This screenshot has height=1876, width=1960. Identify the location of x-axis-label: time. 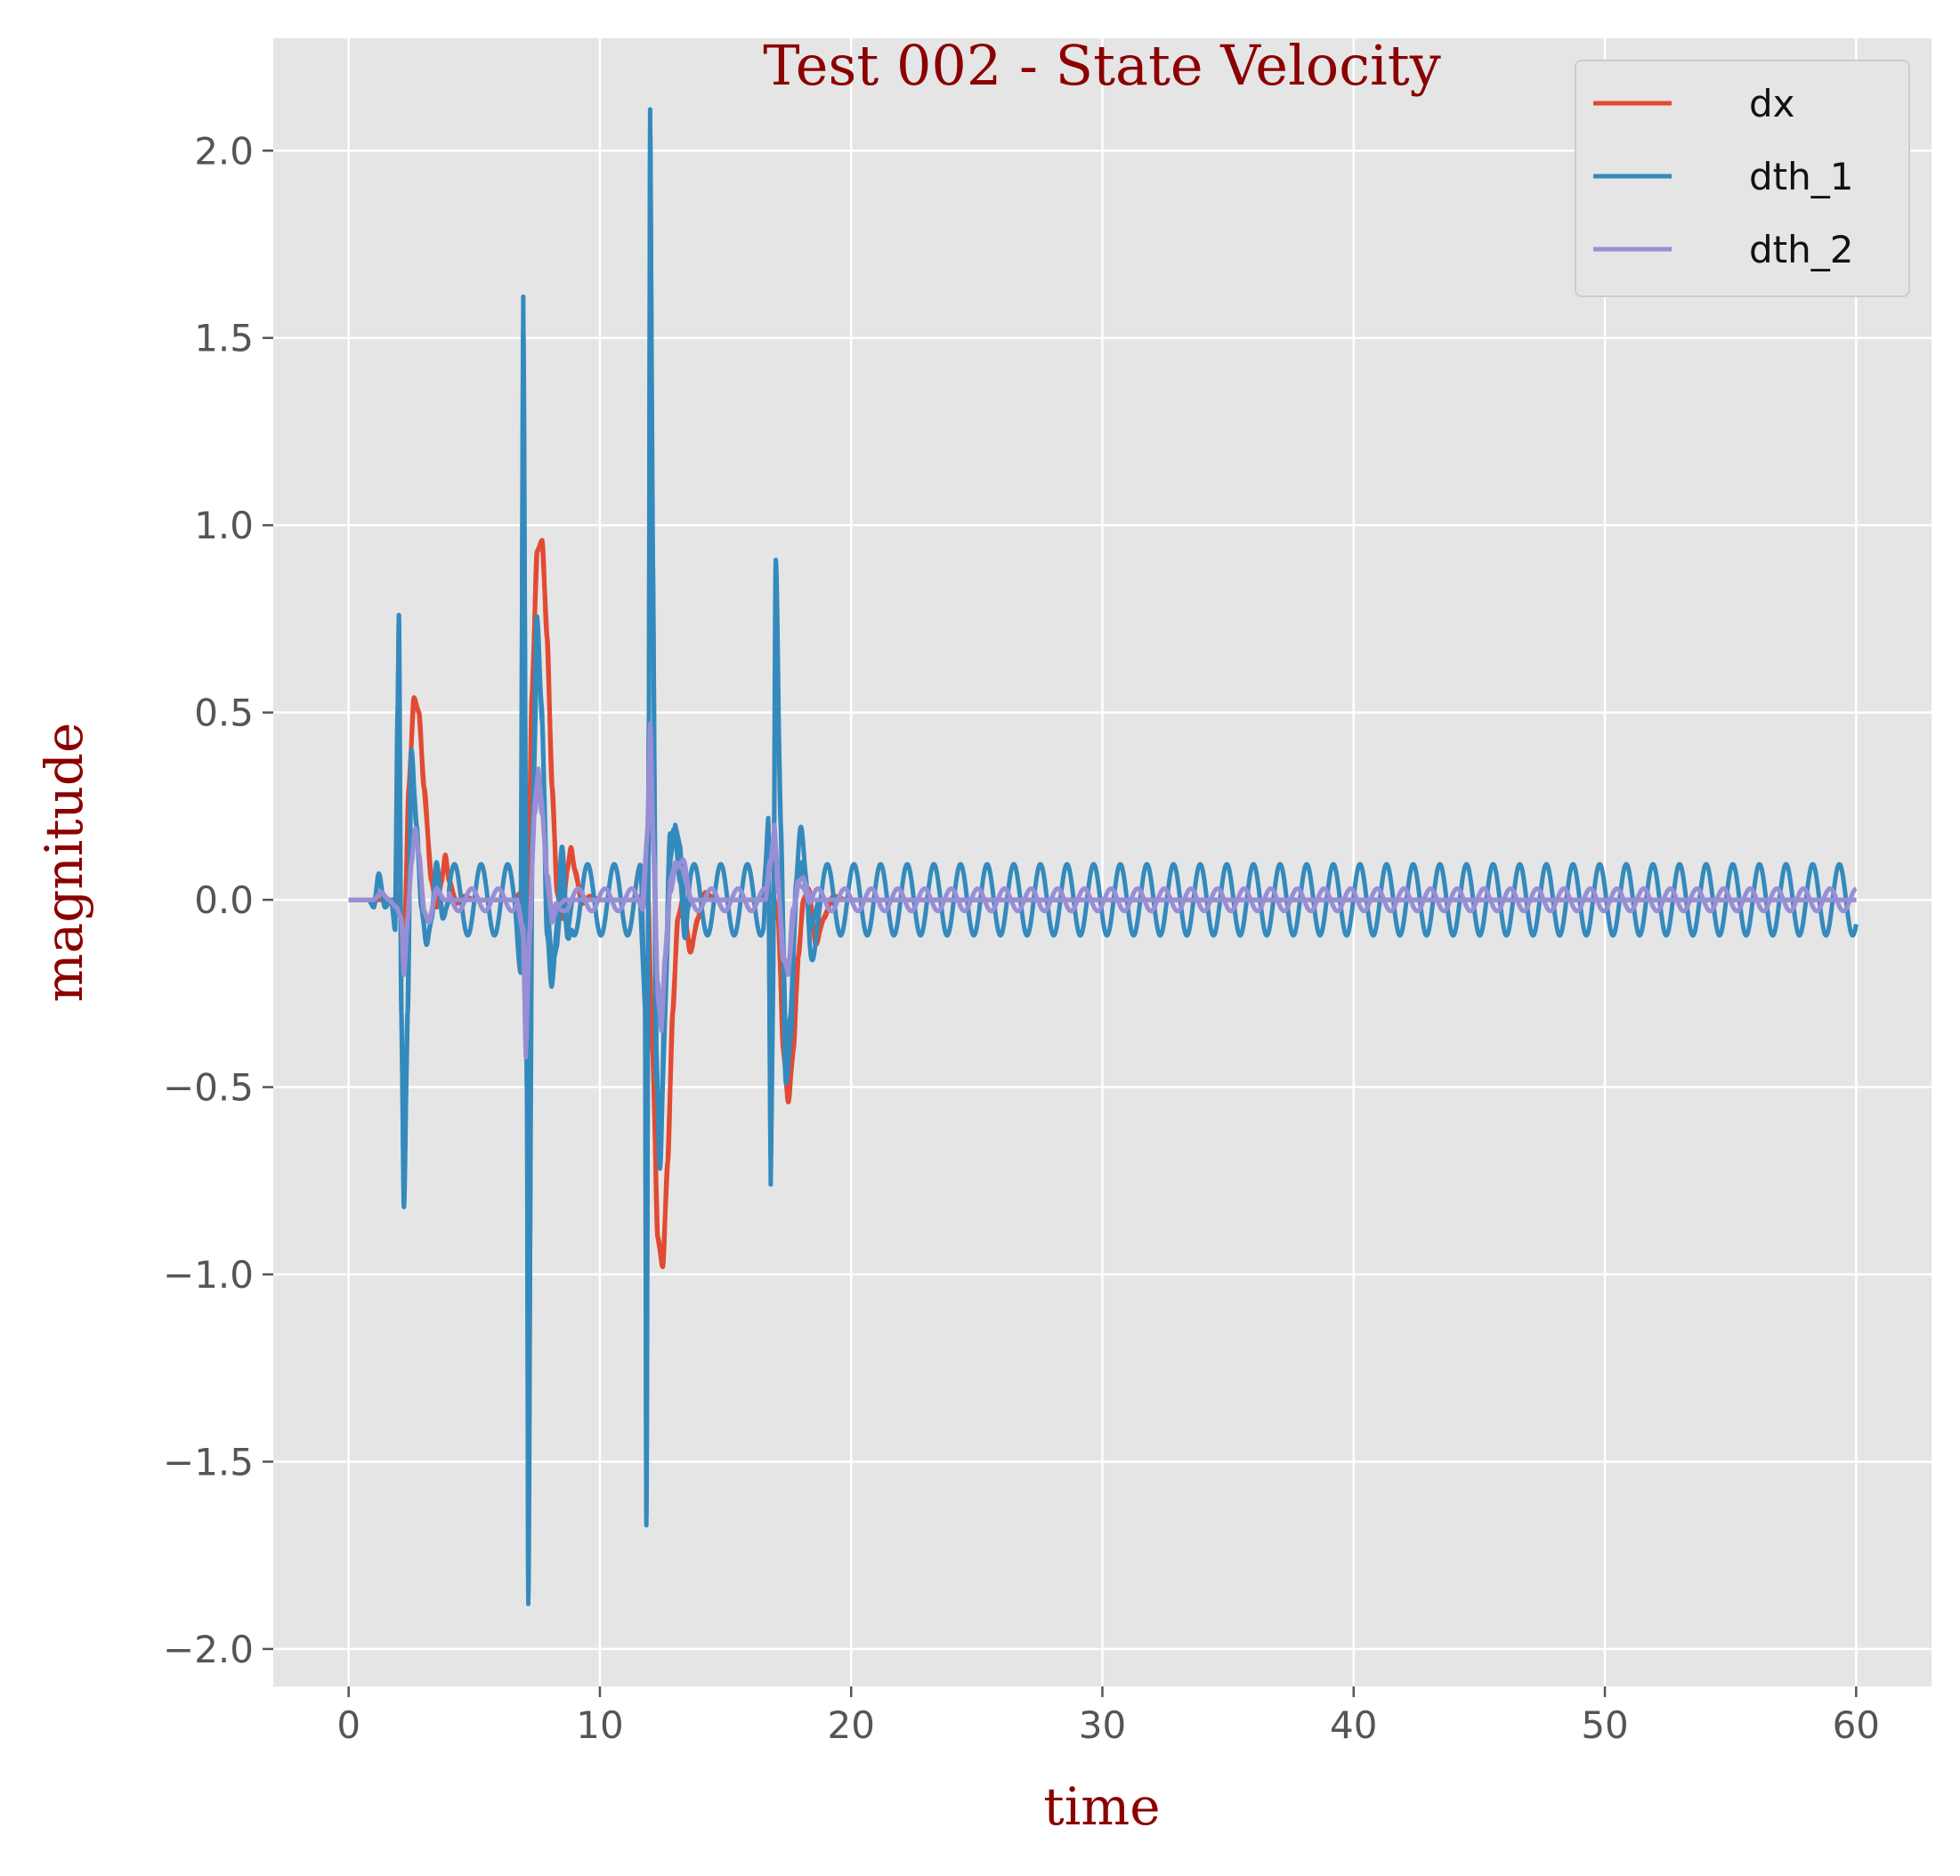
(1102, 1806).